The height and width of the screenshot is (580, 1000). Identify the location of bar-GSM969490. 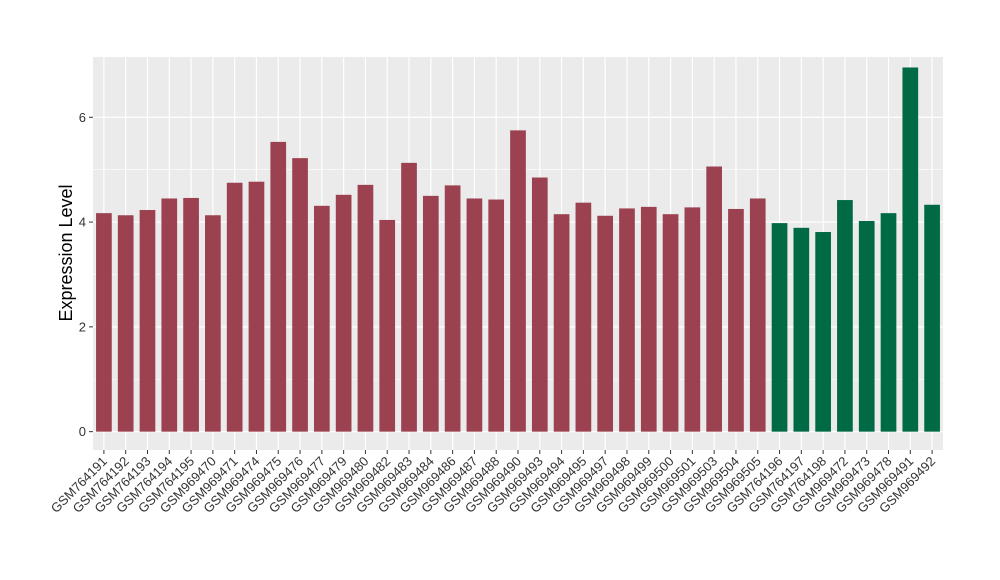
(518, 281).